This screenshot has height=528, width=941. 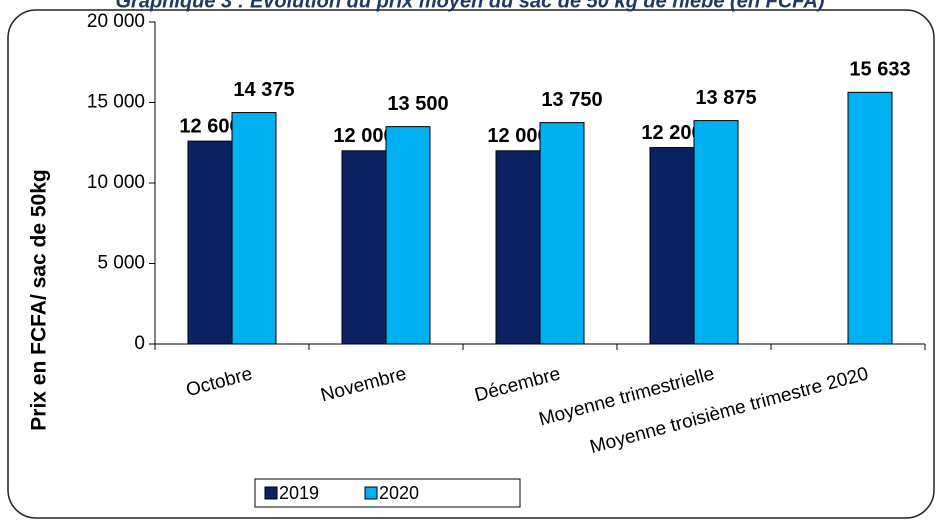 What do you see at coordinates (263, 90) in the screenshot?
I see `data-label: 14 375` at bounding box center [263, 90].